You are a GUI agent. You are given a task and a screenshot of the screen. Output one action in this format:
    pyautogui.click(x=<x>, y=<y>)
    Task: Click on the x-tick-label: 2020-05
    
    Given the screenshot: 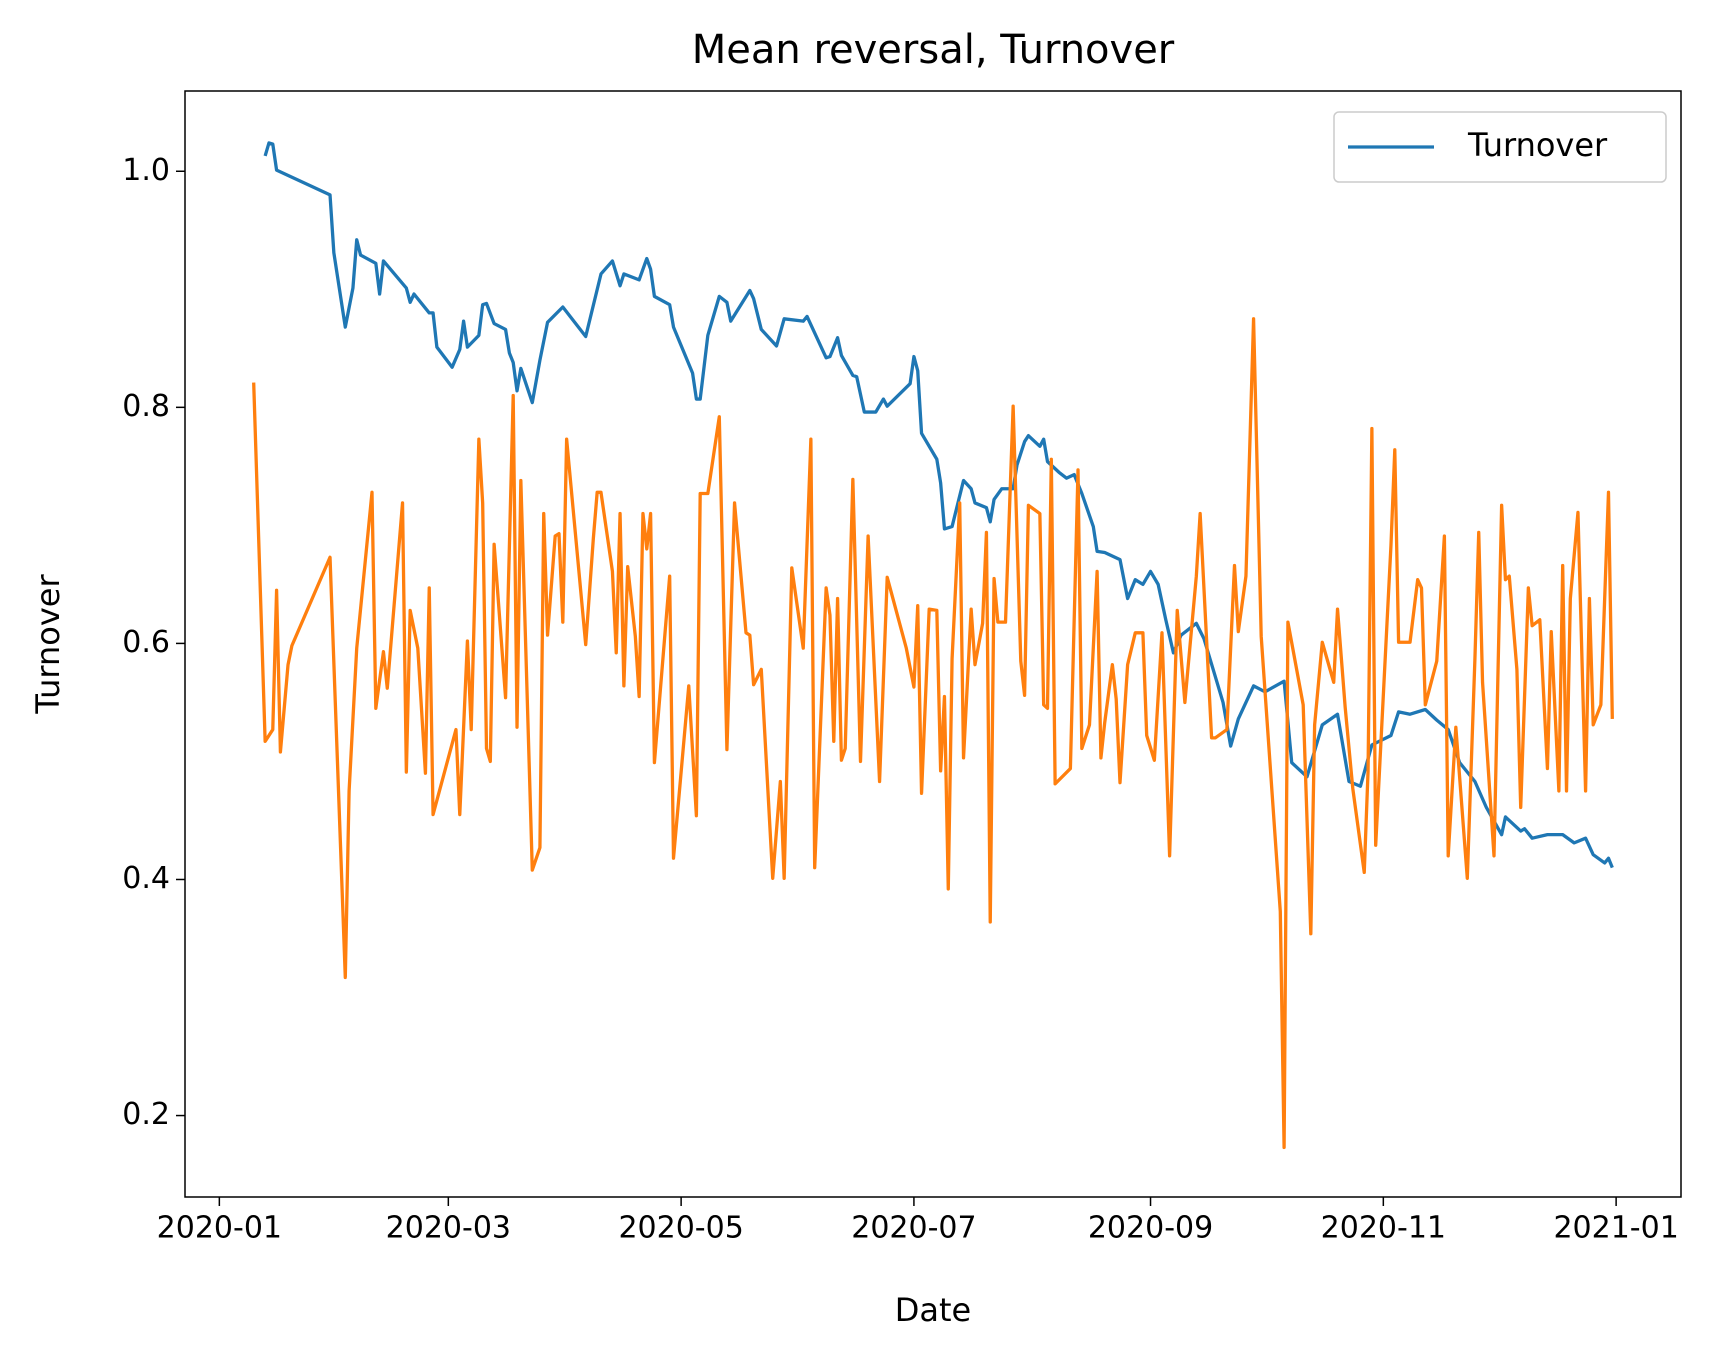 What is the action you would take?
    pyautogui.click(x=680, y=1228)
    